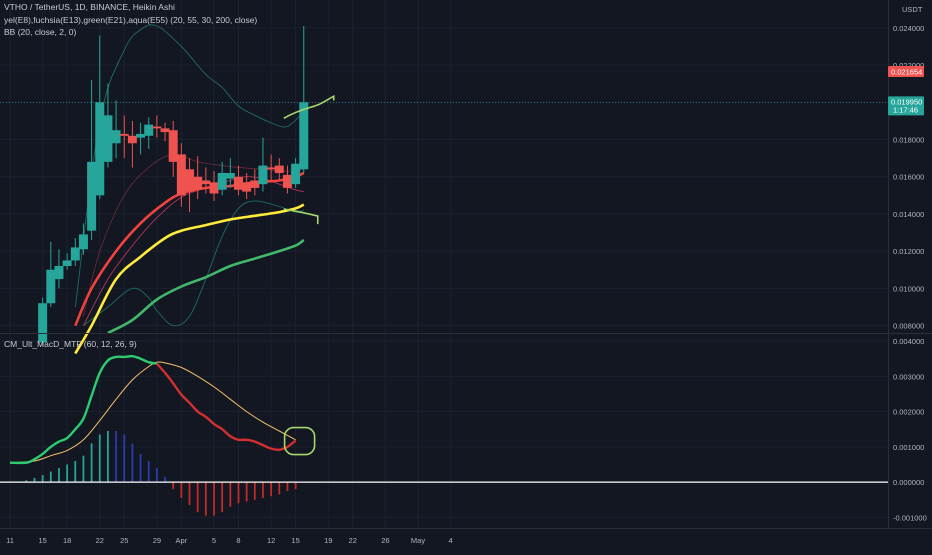 This screenshot has width=932, height=555. I want to click on time-tick-label: 4, so click(451, 540).